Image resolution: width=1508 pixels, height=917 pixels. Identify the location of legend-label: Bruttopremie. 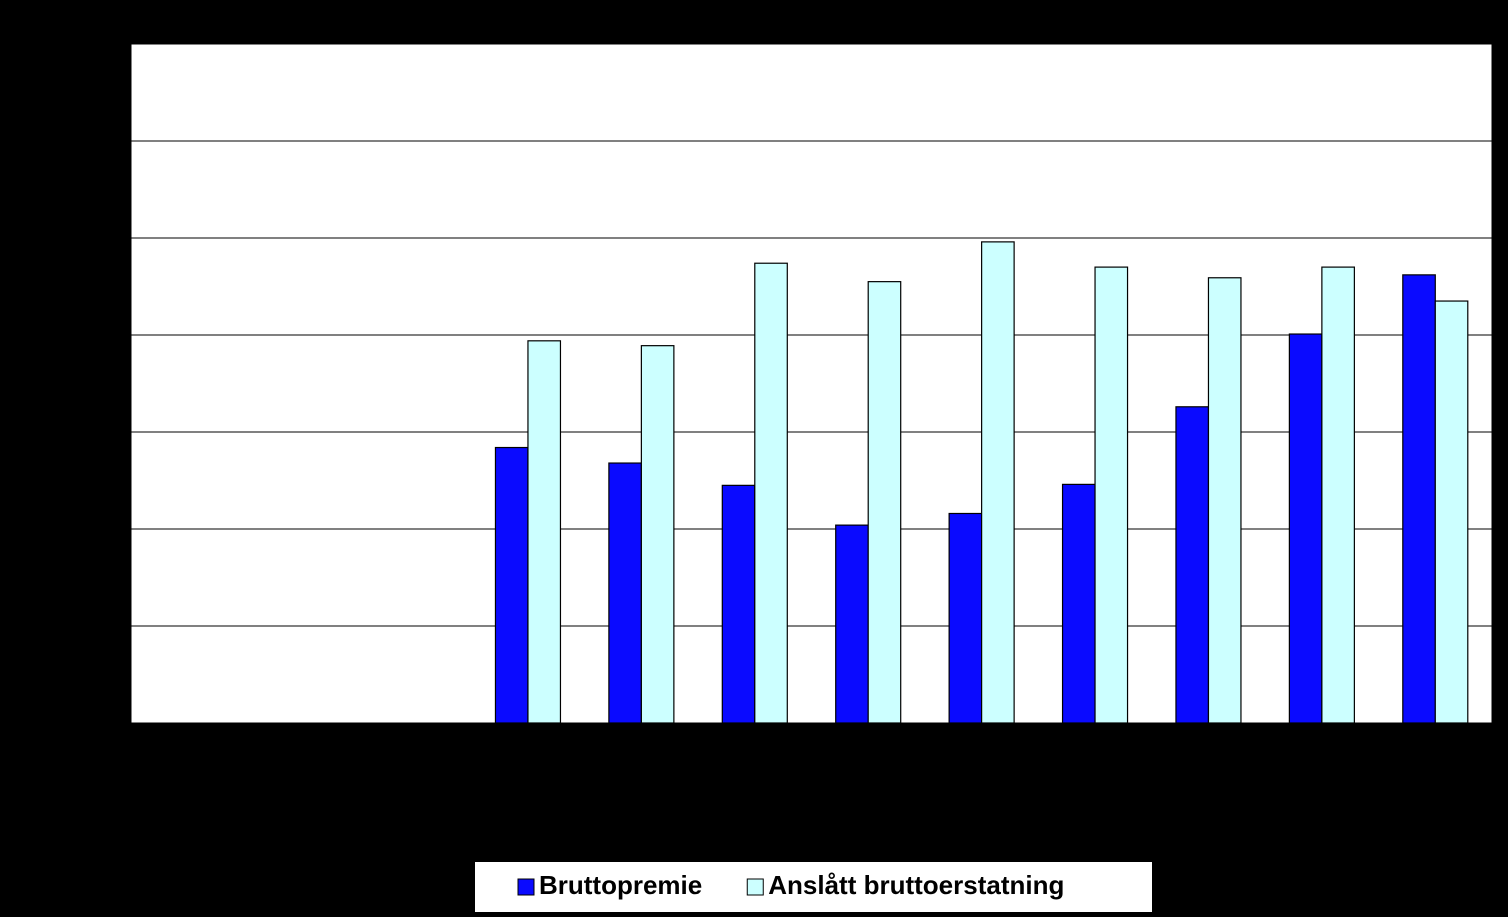
(620, 885).